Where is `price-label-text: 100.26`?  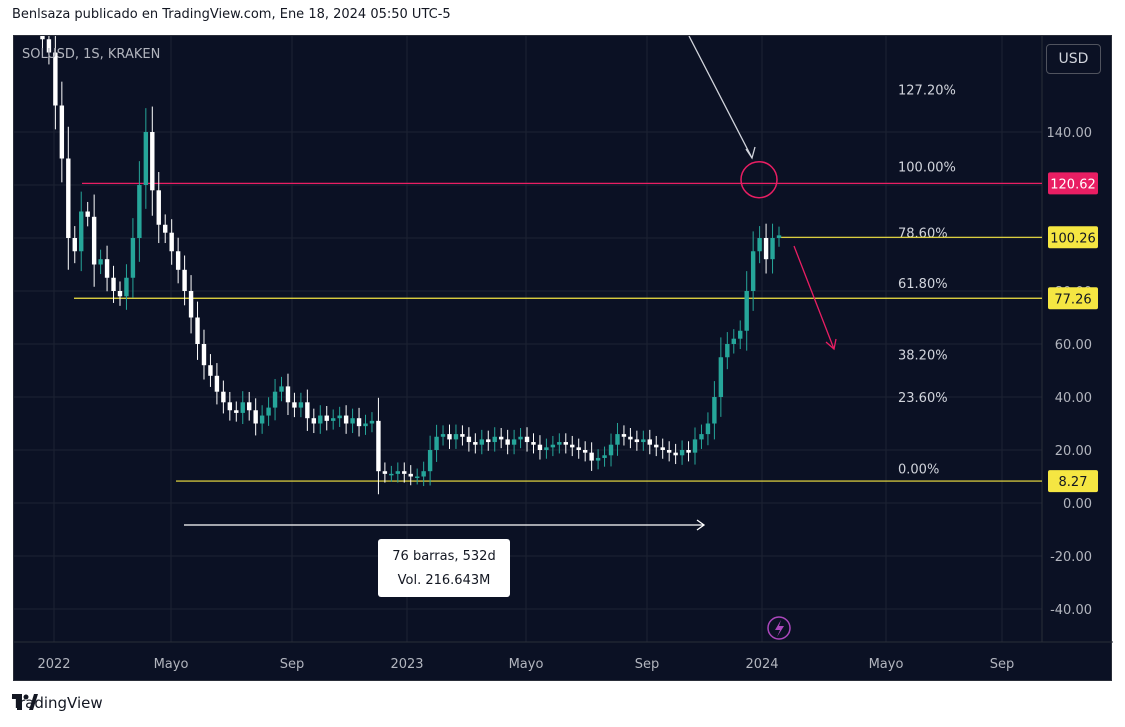
price-label-text: 100.26 is located at coordinates (1073, 238).